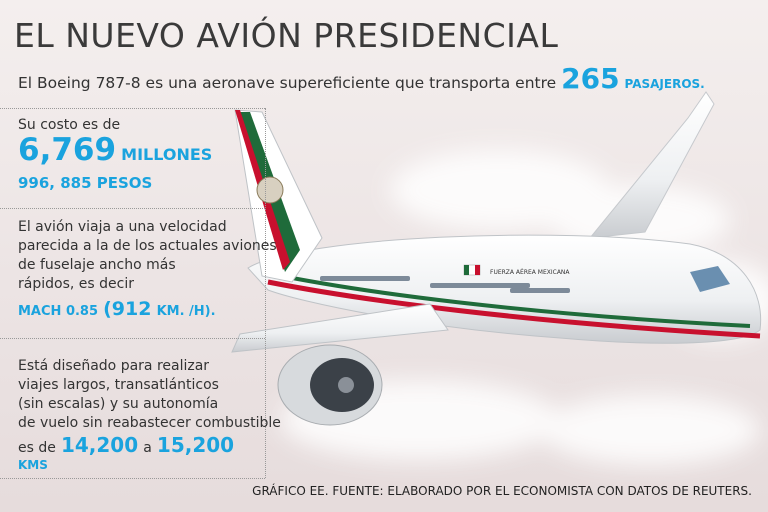 This screenshot has width=768, height=512. What do you see at coordinates (85, 183) in the screenshot?
I see `cost-detail: 996, 885 PESOS` at bounding box center [85, 183].